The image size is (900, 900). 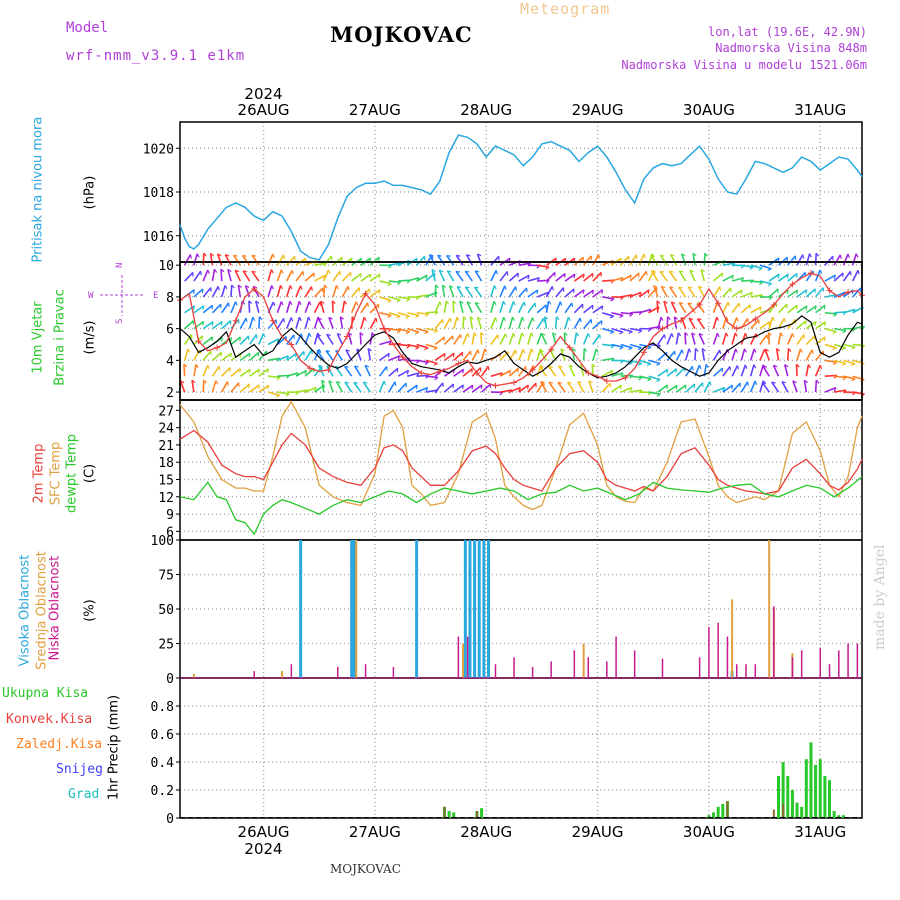 What do you see at coordinates (475, 609) in the screenshot?
I see `high-cloud-bar` at bounding box center [475, 609].